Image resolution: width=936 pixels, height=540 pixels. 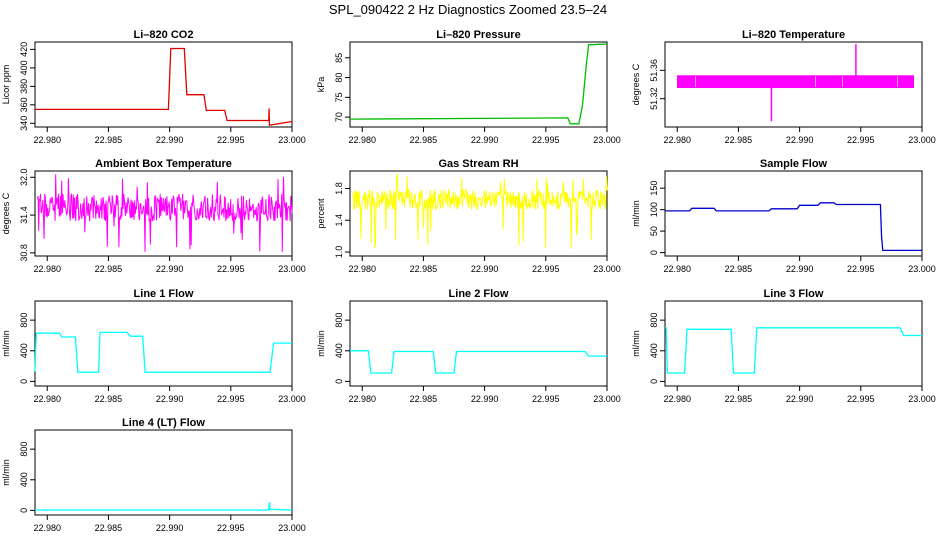 What do you see at coordinates (164, 294) in the screenshot?
I see `panel-title: Line 1 Flow` at bounding box center [164, 294].